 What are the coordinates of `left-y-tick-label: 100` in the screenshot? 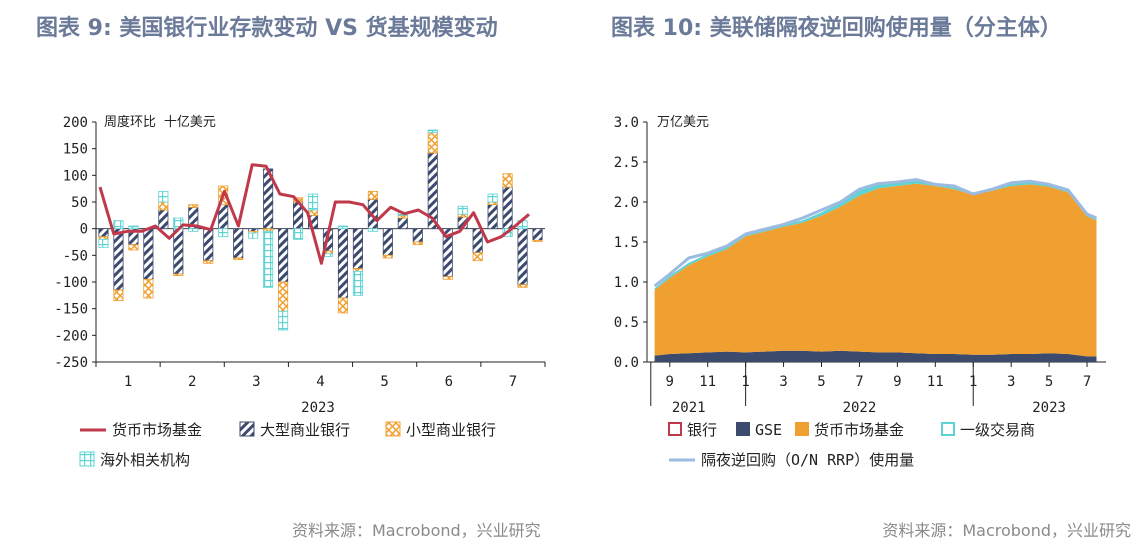 It's located at (75, 176).